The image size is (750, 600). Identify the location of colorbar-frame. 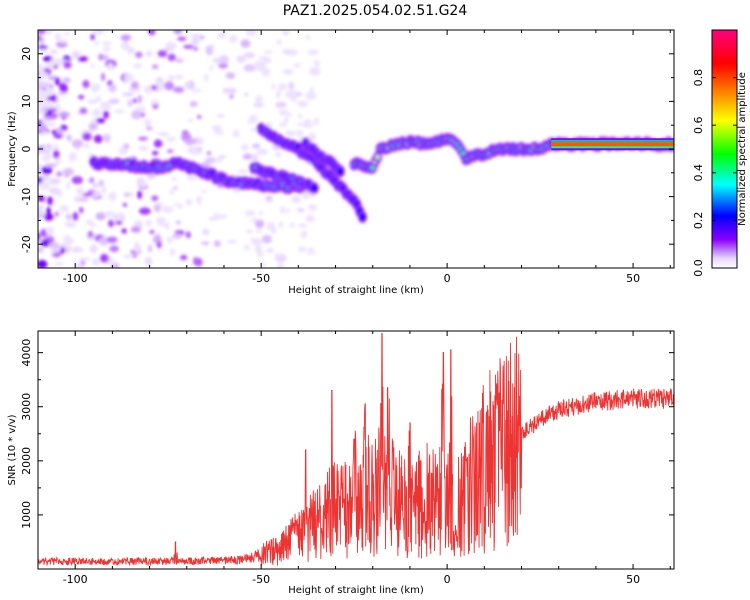
(724, 149).